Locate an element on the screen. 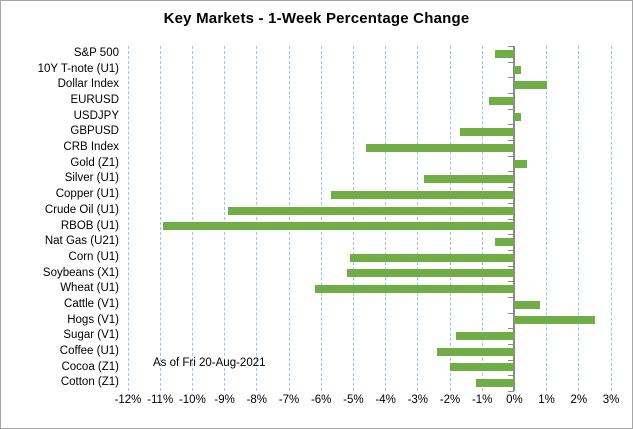 This screenshot has height=429, width=633. category-label: Cattle (V1) is located at coordinates (91, 303).